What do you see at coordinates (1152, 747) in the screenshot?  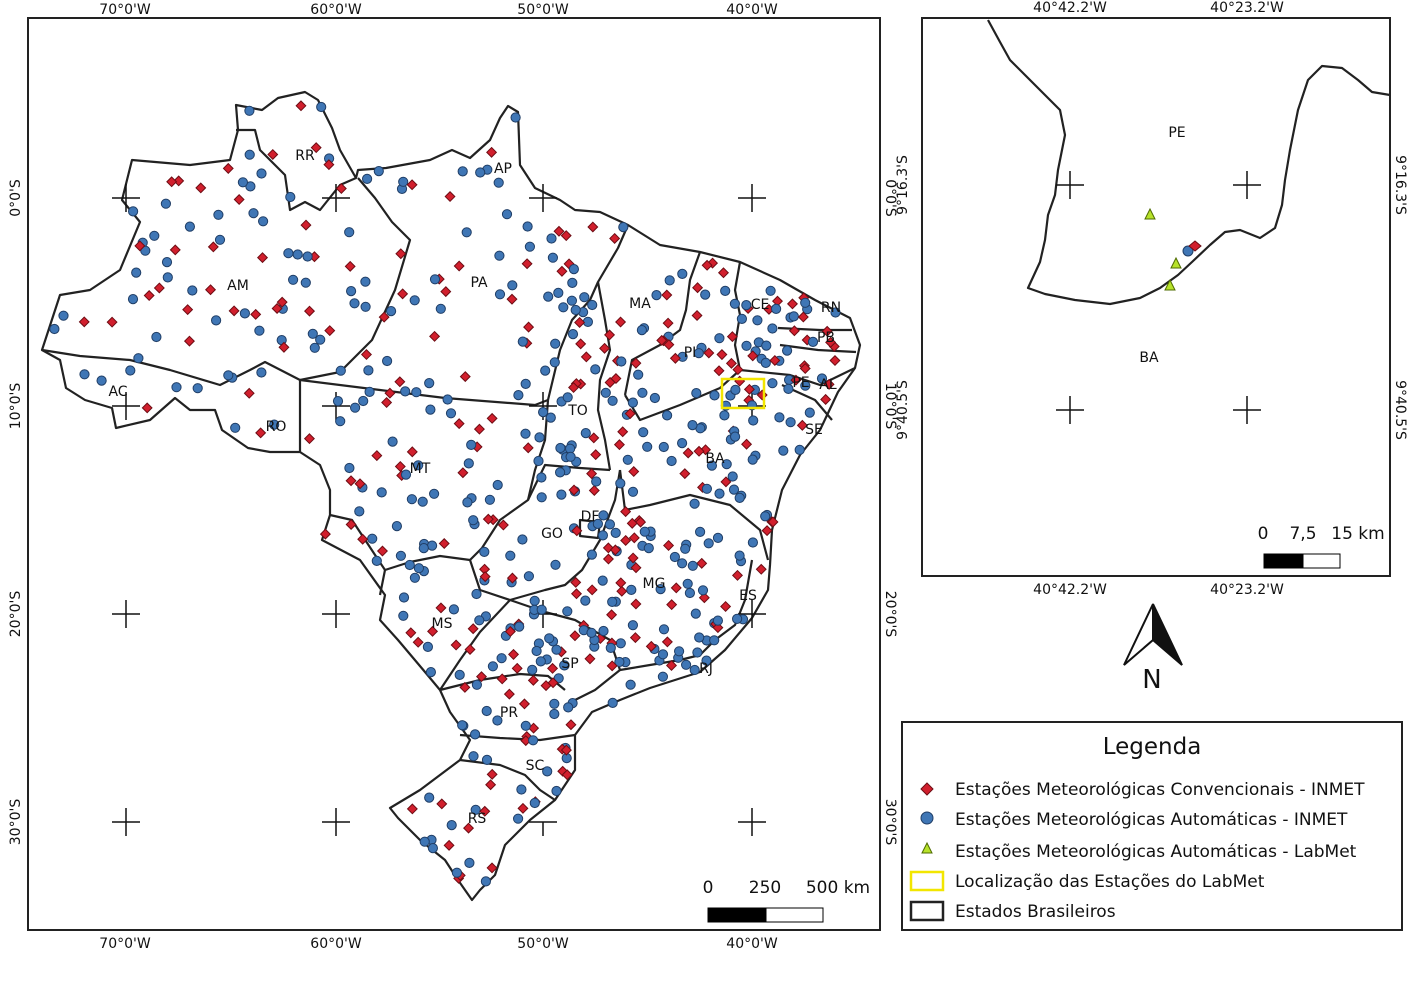 I see `legend-title: Legenda` at bounding box center [1152, 747].